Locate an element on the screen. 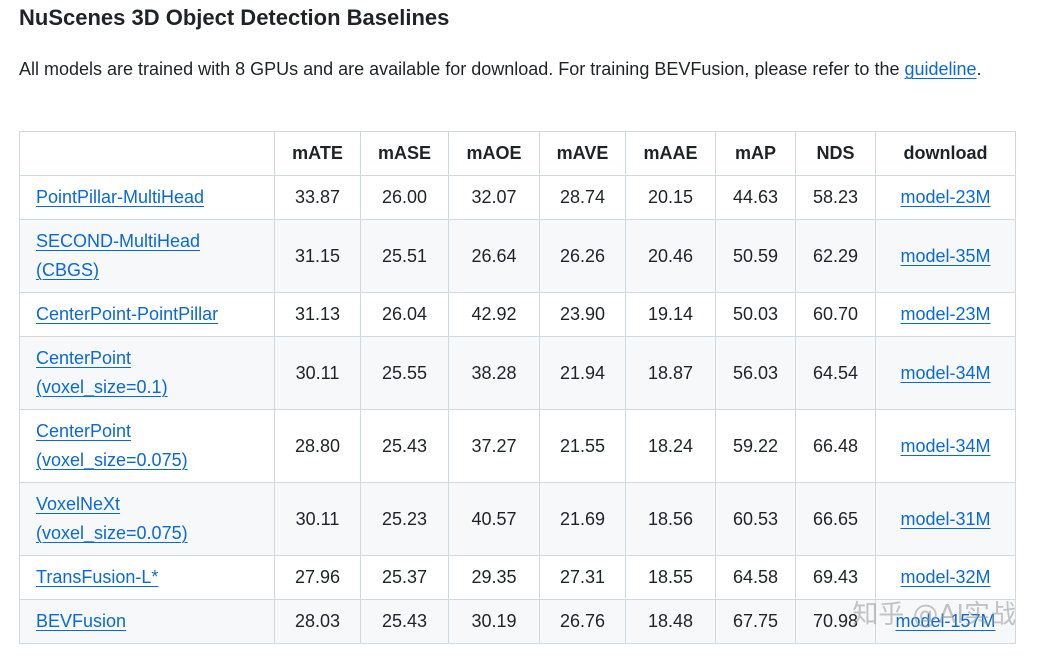  mate-cell: 28.80 is located at coordinates (317, 446).